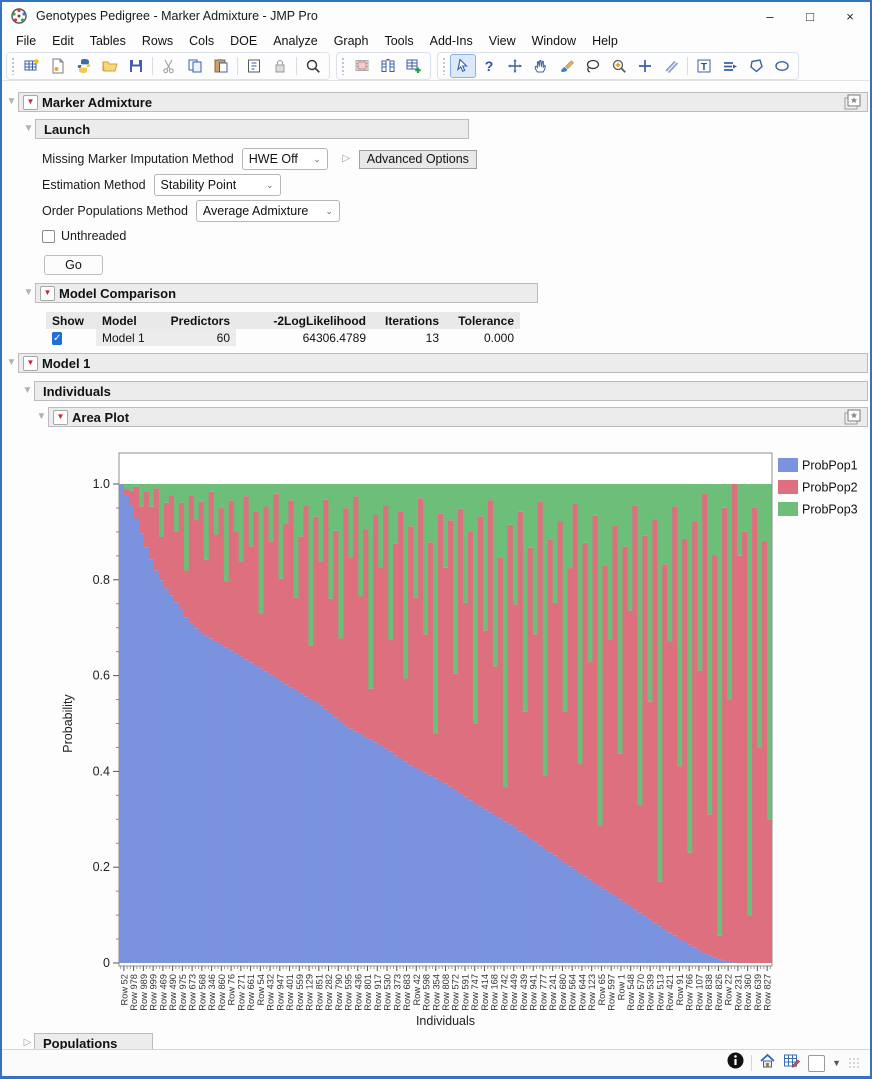 The height and width of the screenshot is (1079, 872). Describe the element at coordinates (458, 417) in the screenshot. I see `outline-header-area-plot: ▼ Area Plot` at that location.